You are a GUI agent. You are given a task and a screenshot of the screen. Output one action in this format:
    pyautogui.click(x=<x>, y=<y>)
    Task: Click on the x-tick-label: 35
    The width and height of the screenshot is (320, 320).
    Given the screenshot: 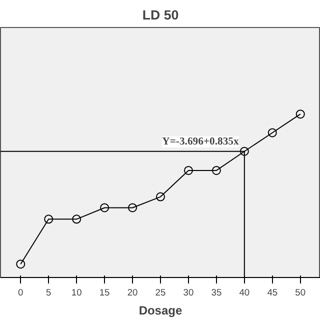 What is the action you would take?
    pyautogui.click(x=216, y=293)
    